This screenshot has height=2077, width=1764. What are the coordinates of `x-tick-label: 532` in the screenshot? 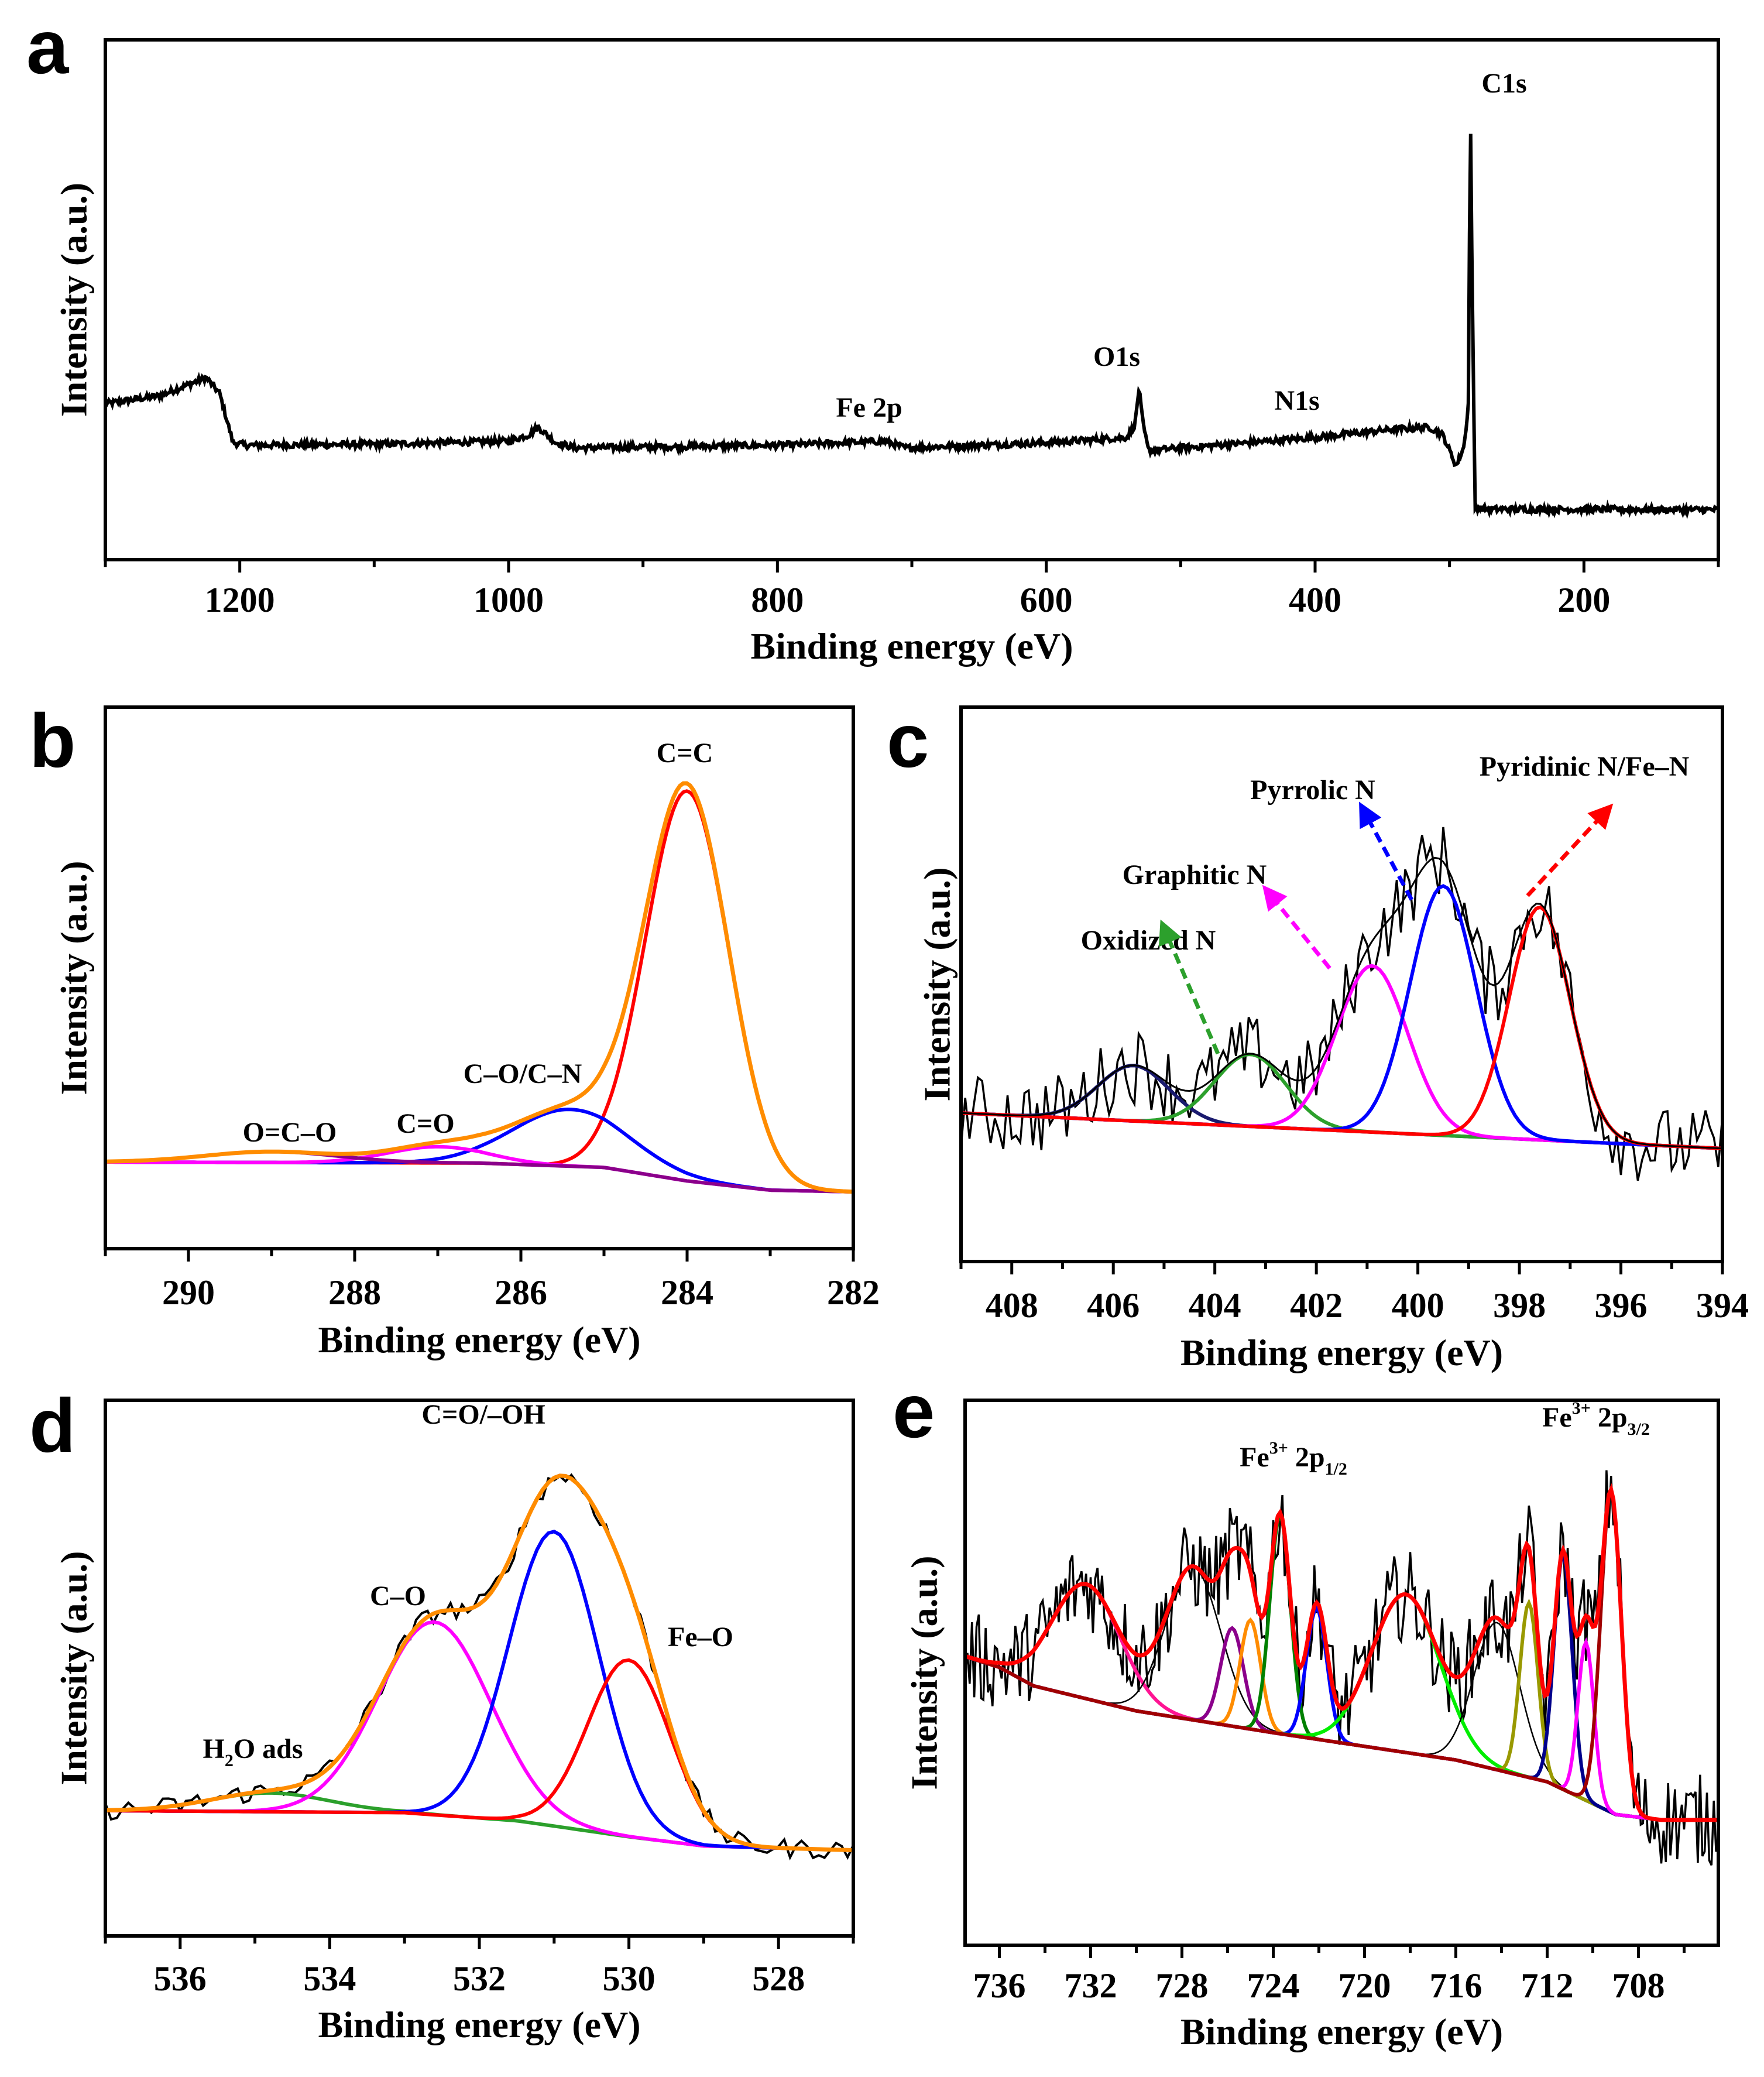 It's located at (480, 1978).